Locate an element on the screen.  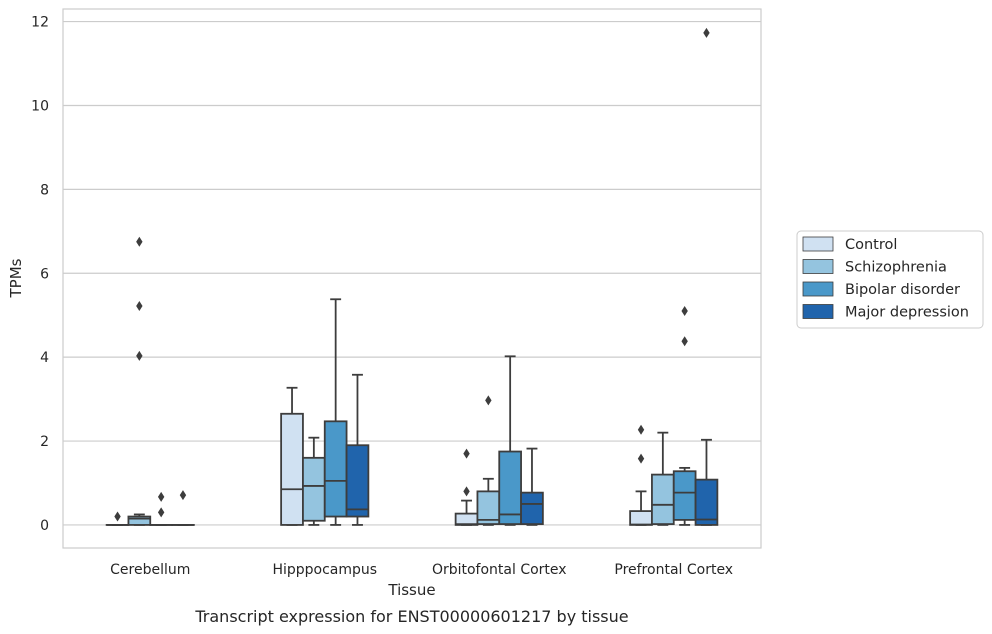
y-tick-label: 10 is located at coordinates (40, 106).